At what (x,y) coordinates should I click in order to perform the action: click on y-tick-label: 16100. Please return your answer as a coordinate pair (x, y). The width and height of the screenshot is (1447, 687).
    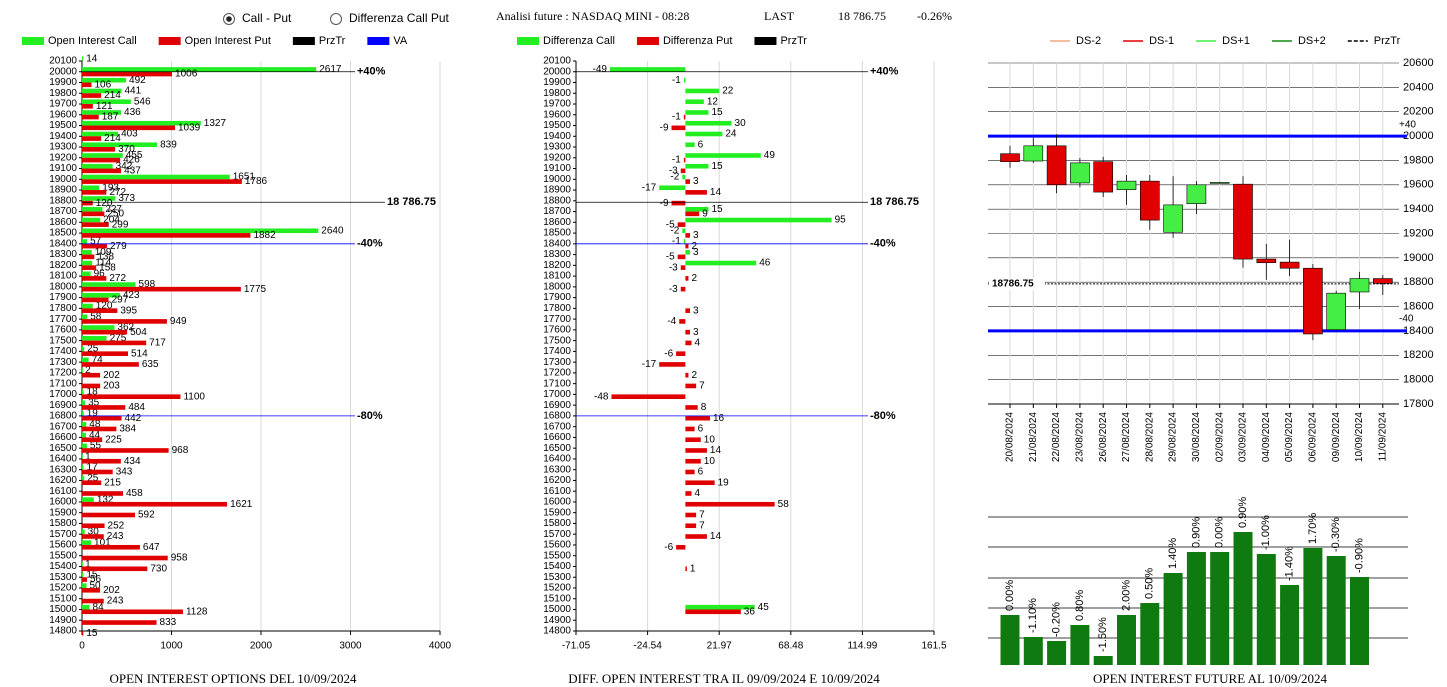
    Looking at the image, I should click on (557, 491).